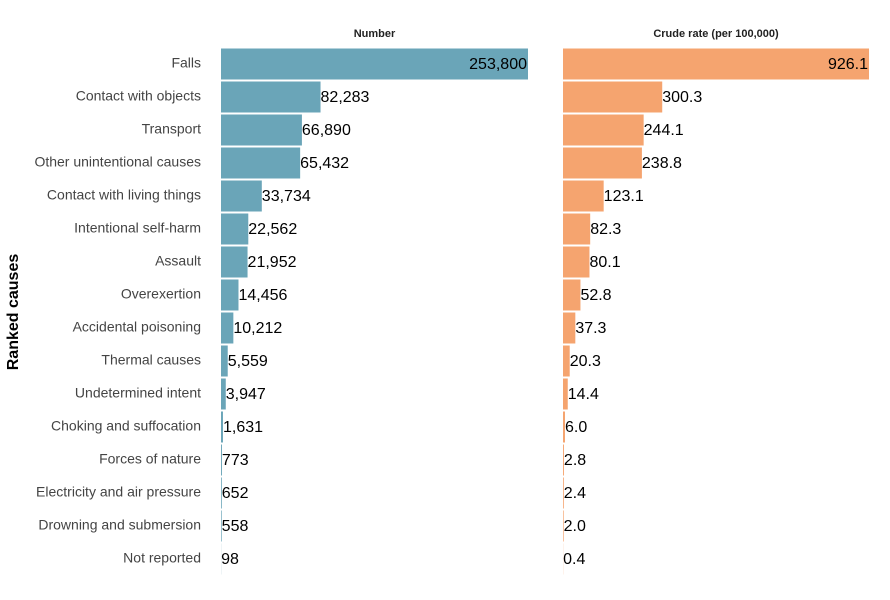 The width and height of the screenshot is (890, 600). I want to click on category-label: Overexertion, so click(161, 294).